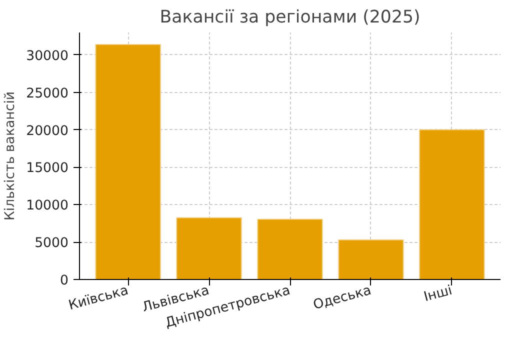 This screenshot has width=512, height=341. What do you see at coordinates (98, 298) in the screenshot?
I see `x-tick-label: Київська` at bounding box center [98, 298].